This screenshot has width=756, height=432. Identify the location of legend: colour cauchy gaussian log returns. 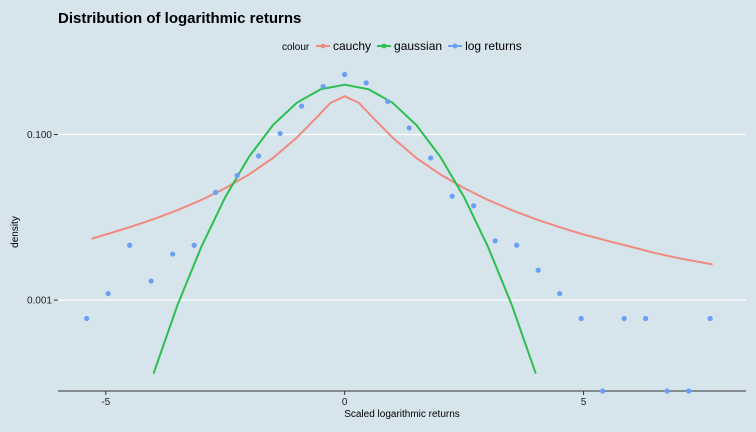
(402, 46).